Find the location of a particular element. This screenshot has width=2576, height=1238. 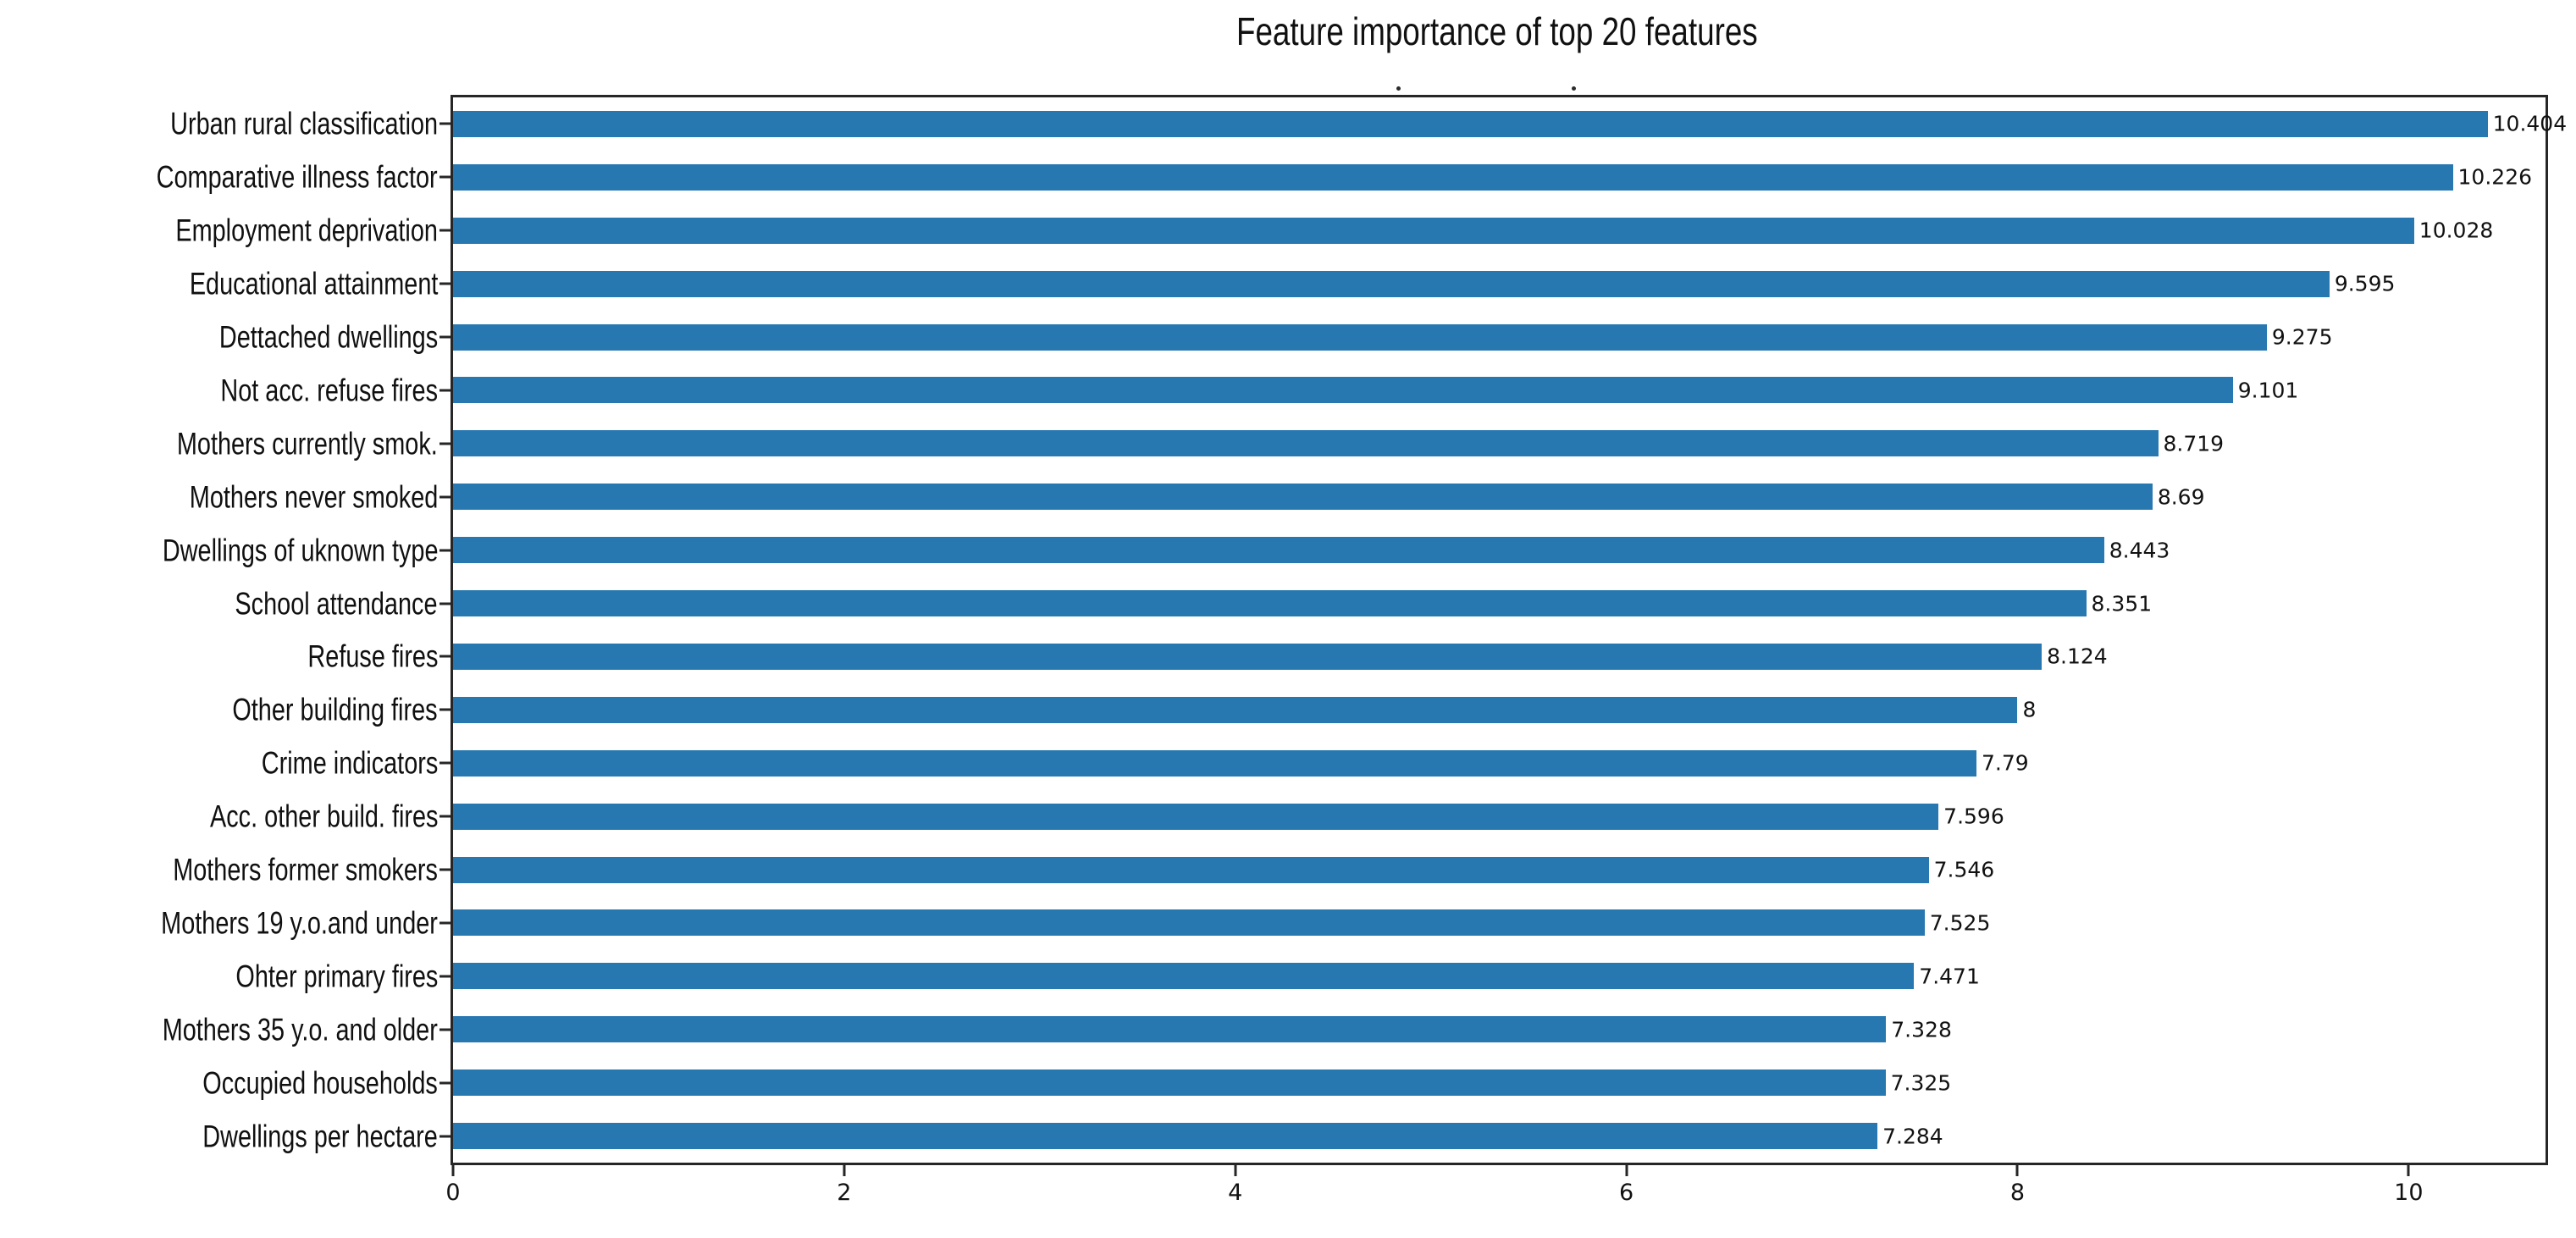

chart-title-text: Feature importance of top 20 features is located at coordinates (1496, 31).